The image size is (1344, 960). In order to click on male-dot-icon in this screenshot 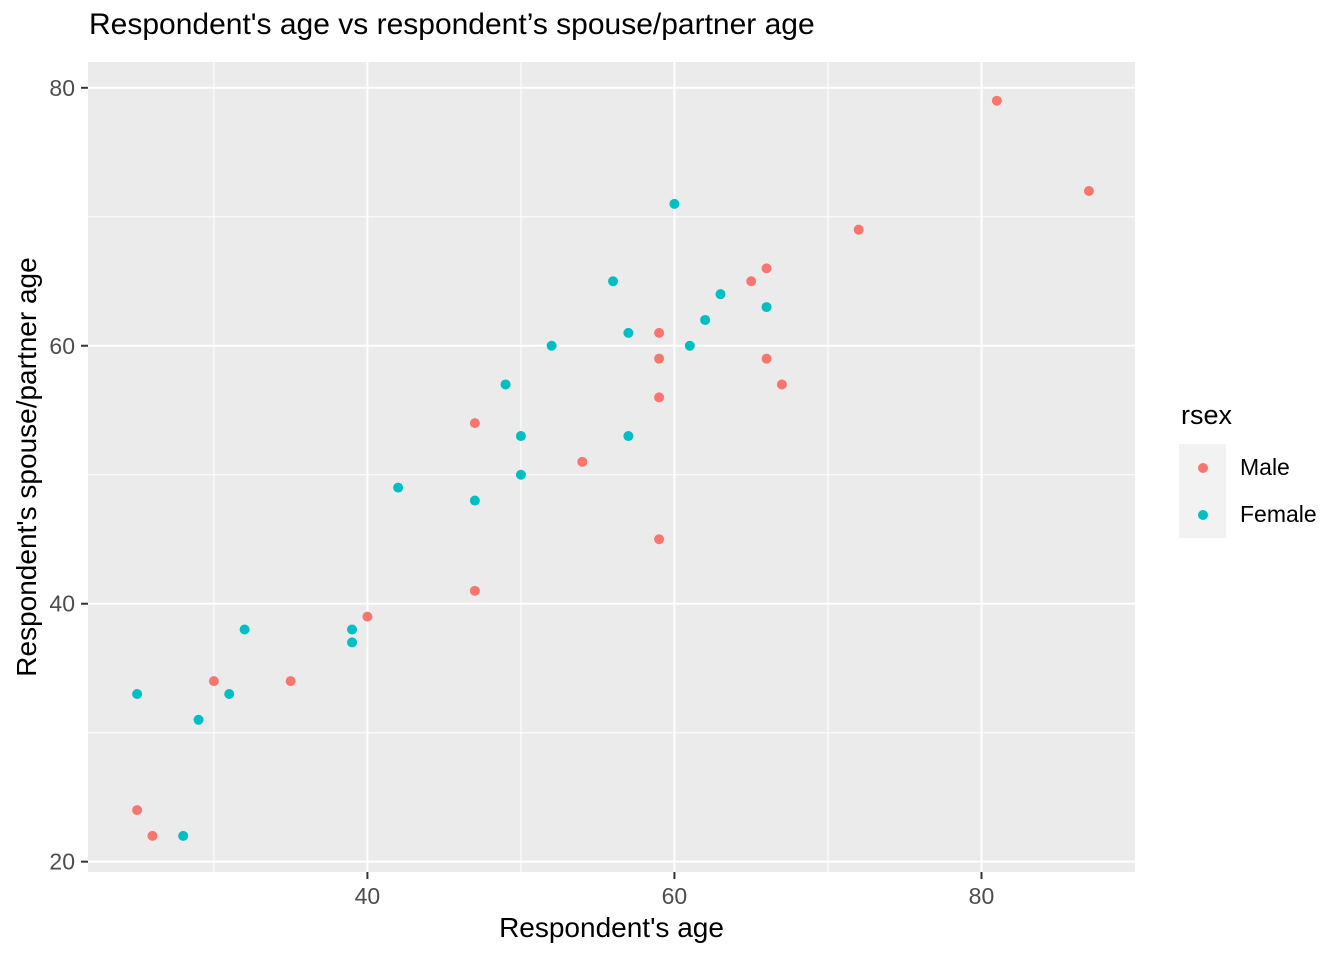, I will do `click(1202, 467)`.